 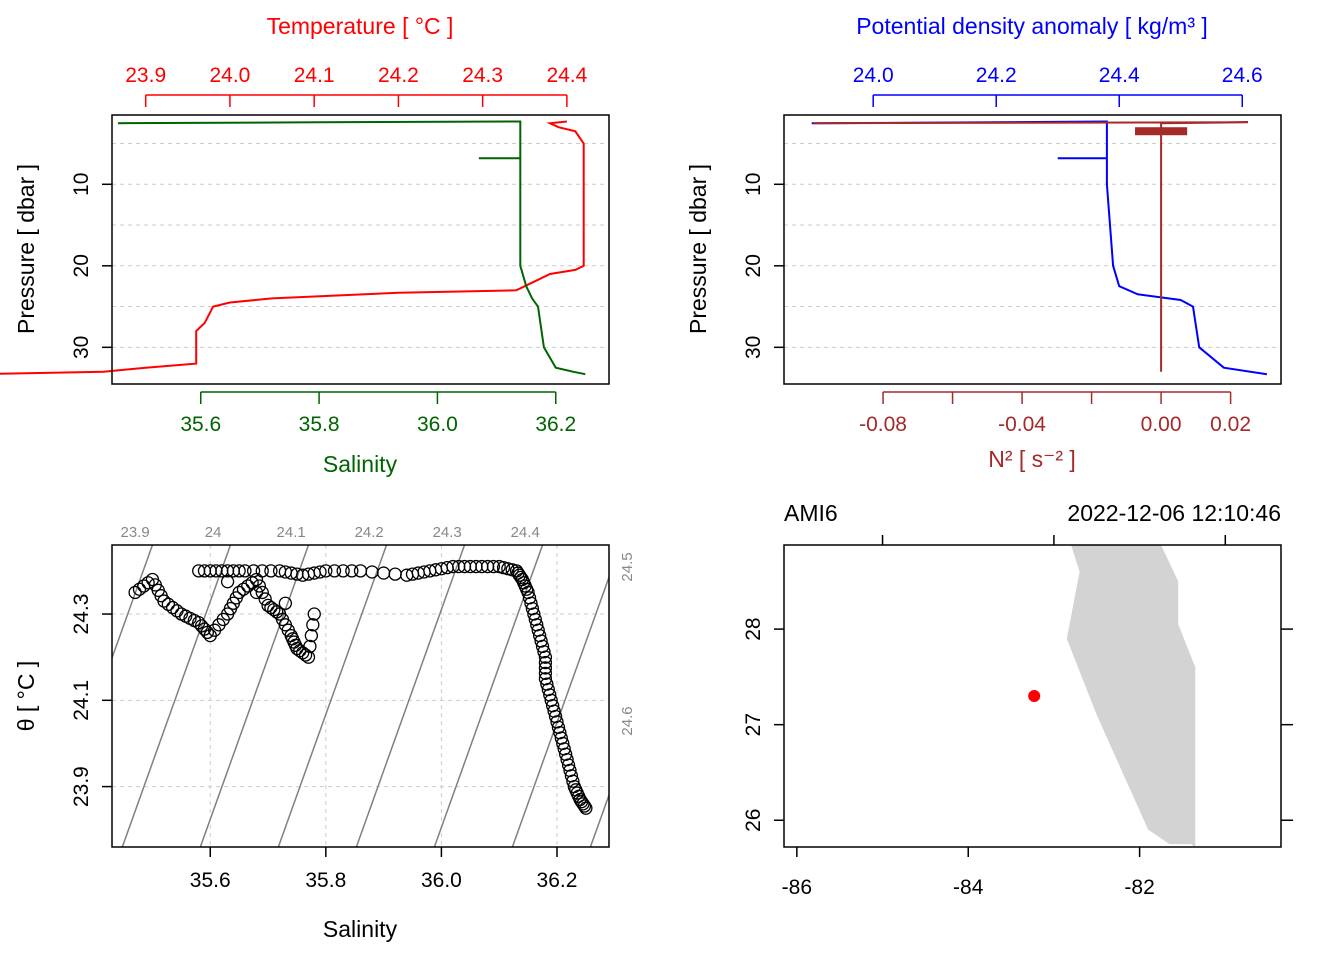 I want to click on isopycnal-label: 24.1, so click(x=291, y=532).